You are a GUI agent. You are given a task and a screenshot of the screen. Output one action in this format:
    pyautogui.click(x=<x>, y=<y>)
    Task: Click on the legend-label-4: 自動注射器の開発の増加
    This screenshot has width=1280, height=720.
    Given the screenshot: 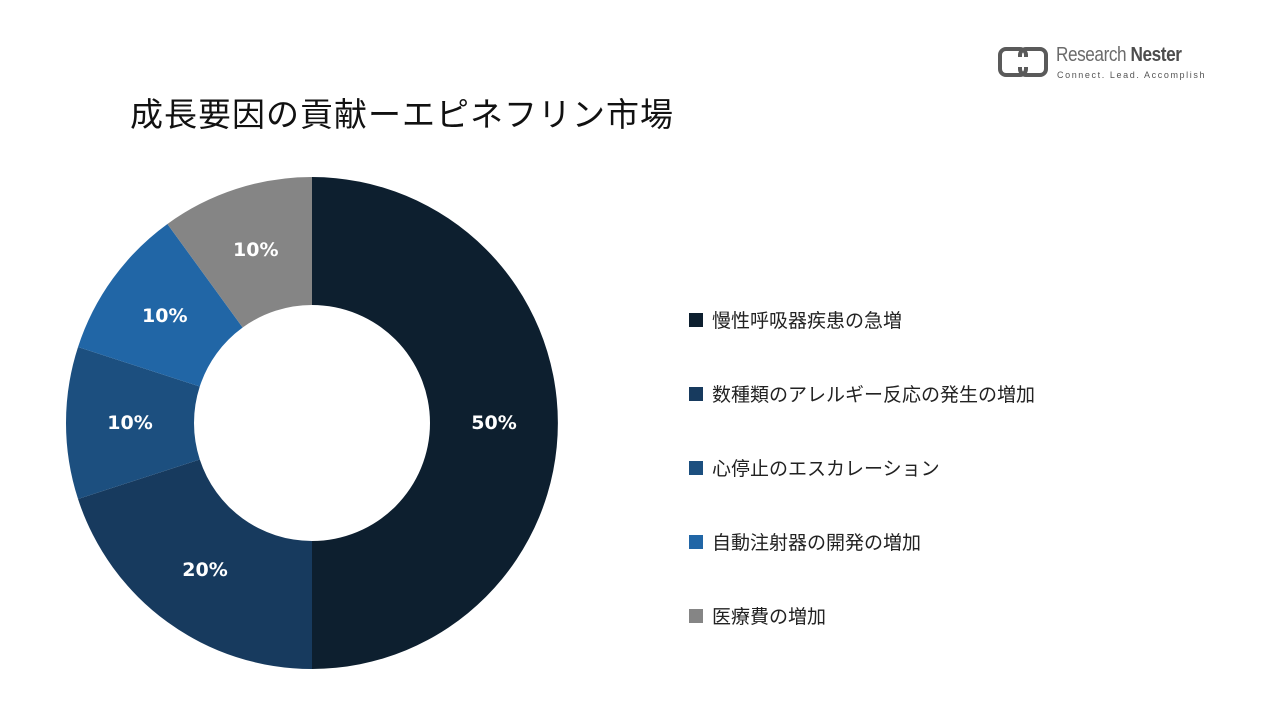 What is the action you would take?
    pyautogui.click(x=817, y=543)
    